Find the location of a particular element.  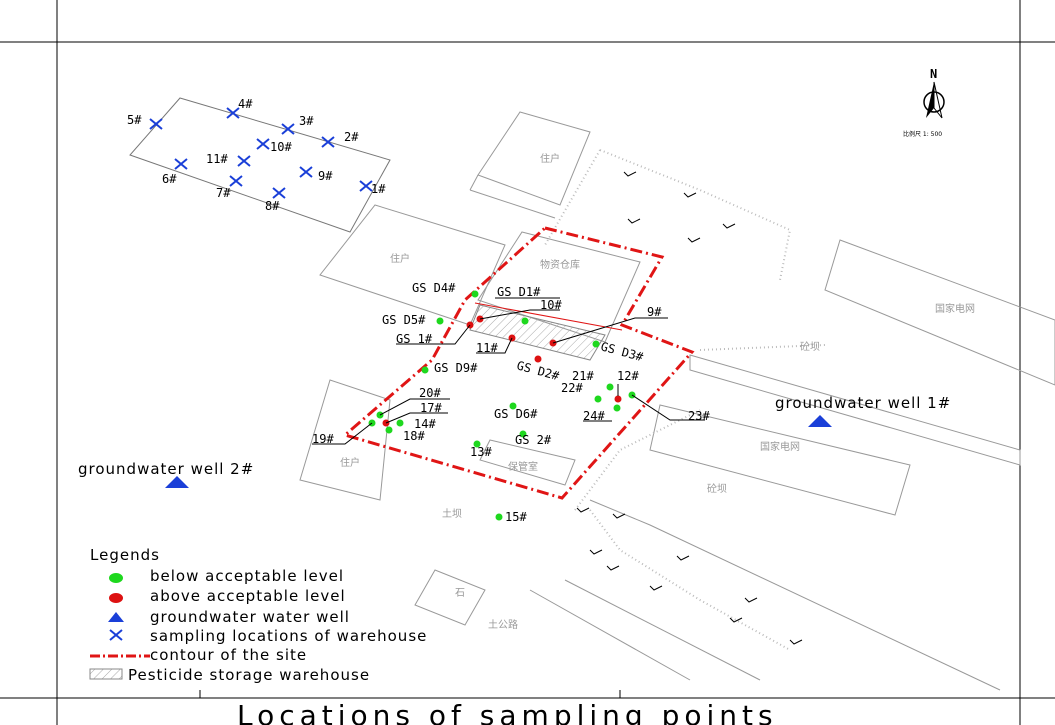

building-label: 土坝 is located at coordinates (452, 513).